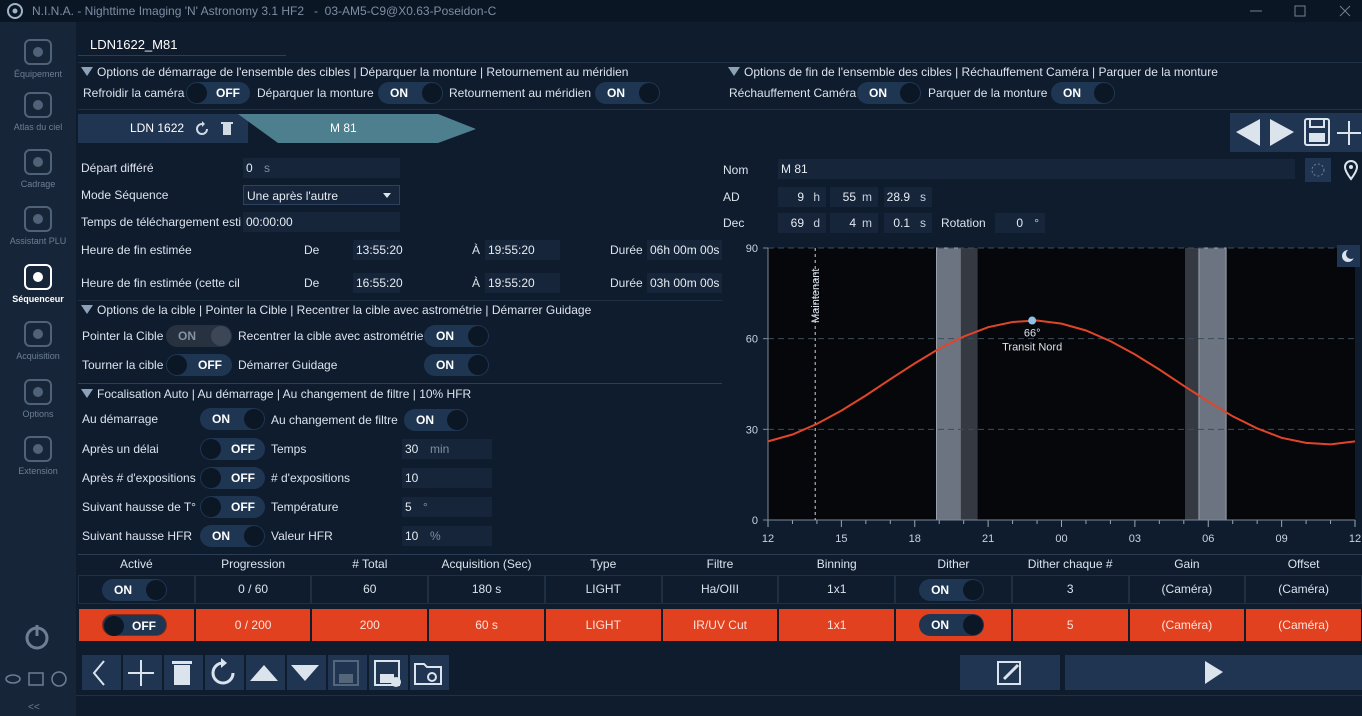  I want to click on input-field: 5 °, so click(447, 507).